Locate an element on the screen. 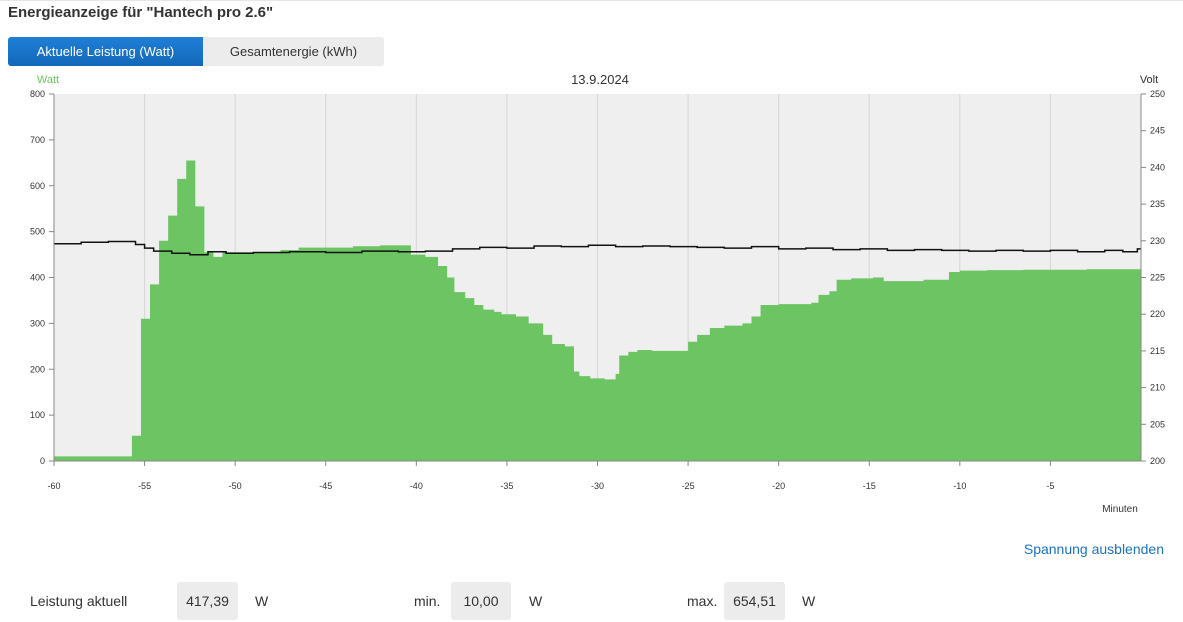  volt-series-line is located at coordinates (597, 248).